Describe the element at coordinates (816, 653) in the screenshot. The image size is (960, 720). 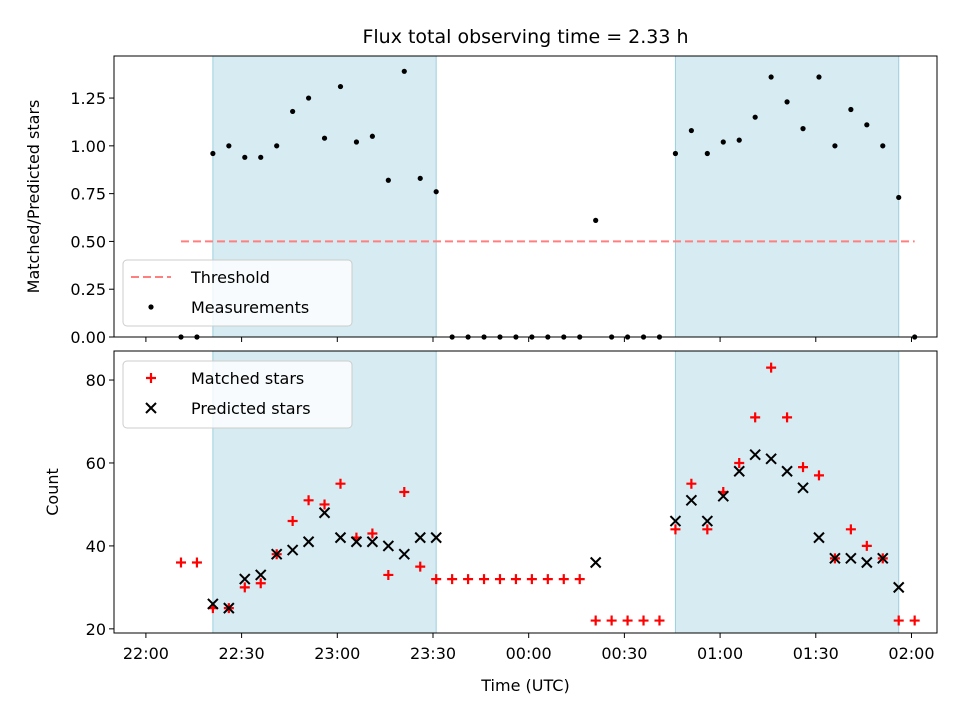
I see `x-tick-label: 01:30` at that location.